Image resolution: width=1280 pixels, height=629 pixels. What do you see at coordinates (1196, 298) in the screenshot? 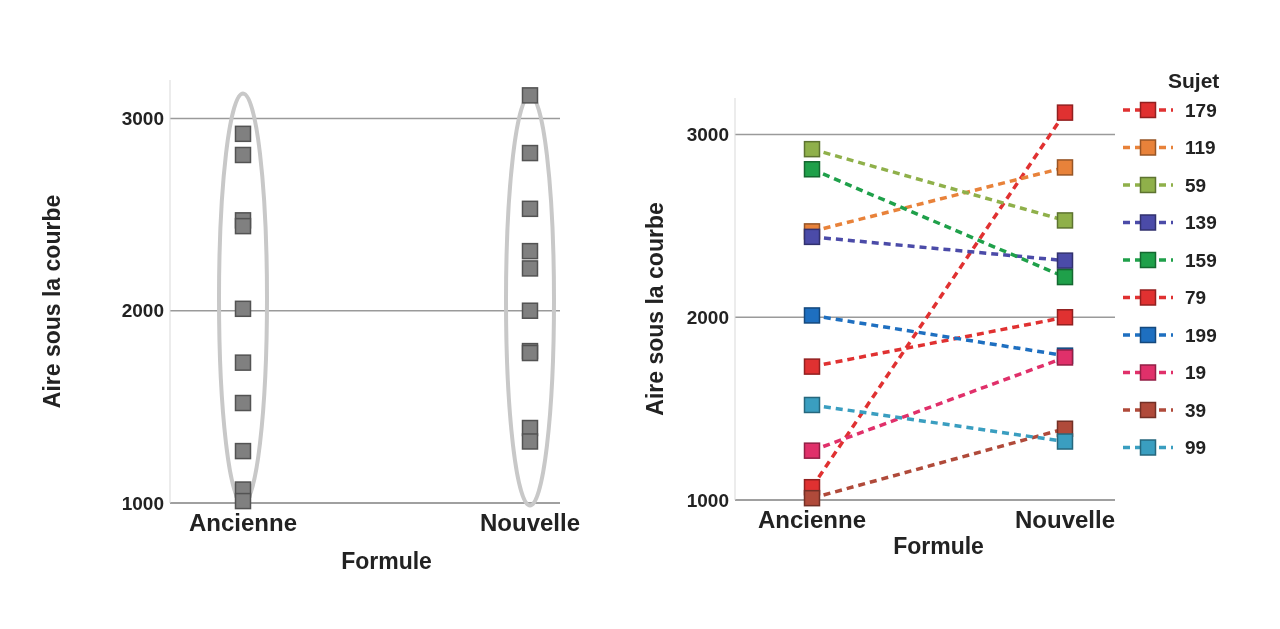
I see `legend-label: 79` at bounding box center [1196, 298].